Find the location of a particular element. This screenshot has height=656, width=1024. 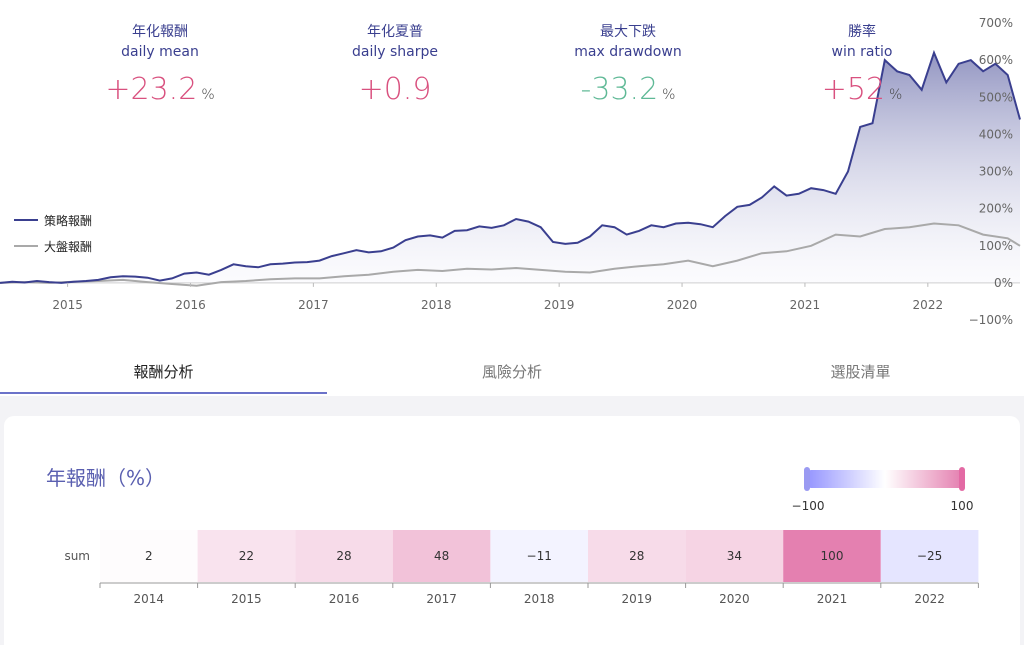

stat-value: -33.2% is located at coordinates (628, 92).